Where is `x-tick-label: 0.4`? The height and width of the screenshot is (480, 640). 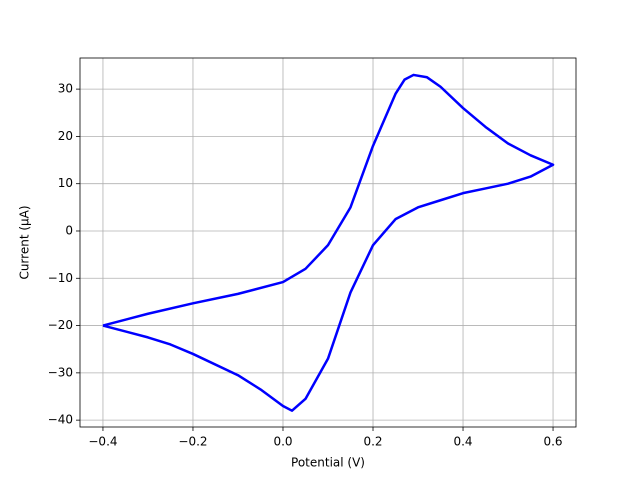
x-tick-label: 0.4 is located at coordinates (462, 442).